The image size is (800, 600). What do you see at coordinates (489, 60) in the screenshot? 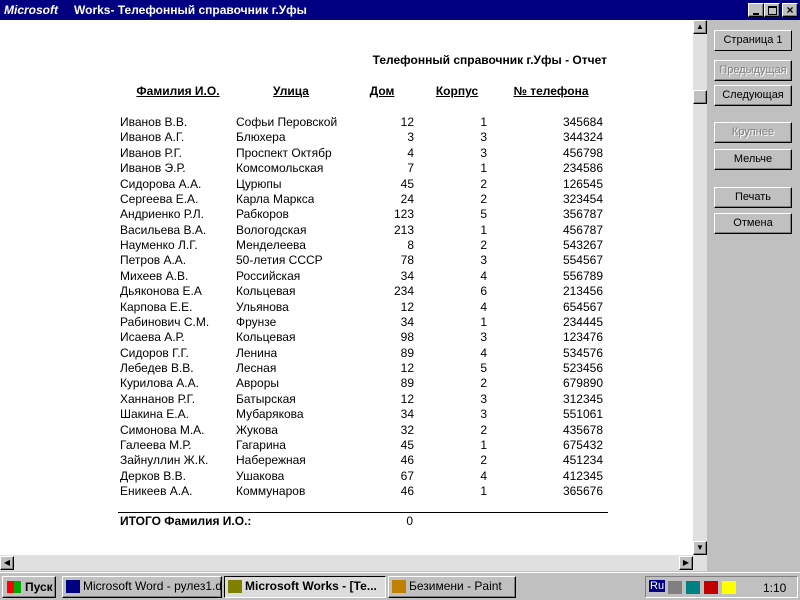
I see `report-title: Телефонный справочник г.Уфы - Отчет` at bounding box center [489, 60].